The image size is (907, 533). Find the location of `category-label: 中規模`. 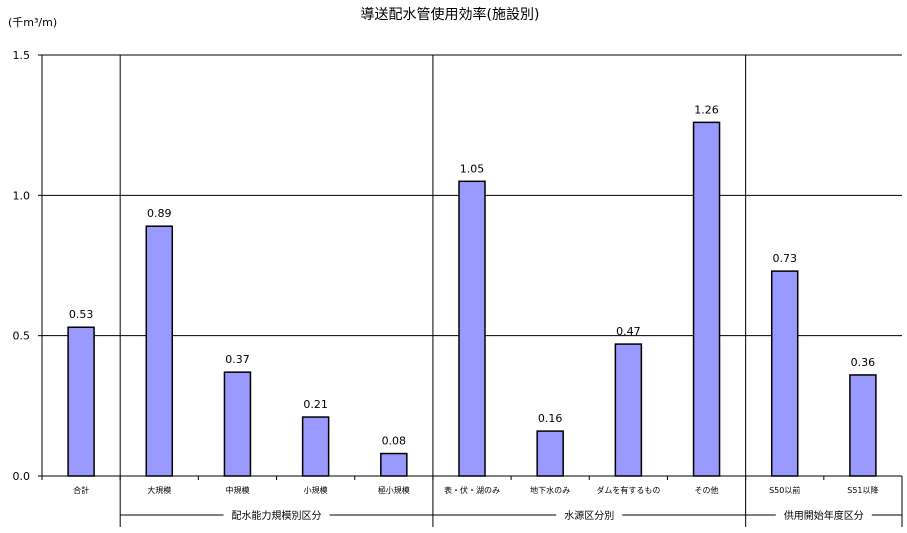

category-label: 中規模 is located at coordinates (237, 490).